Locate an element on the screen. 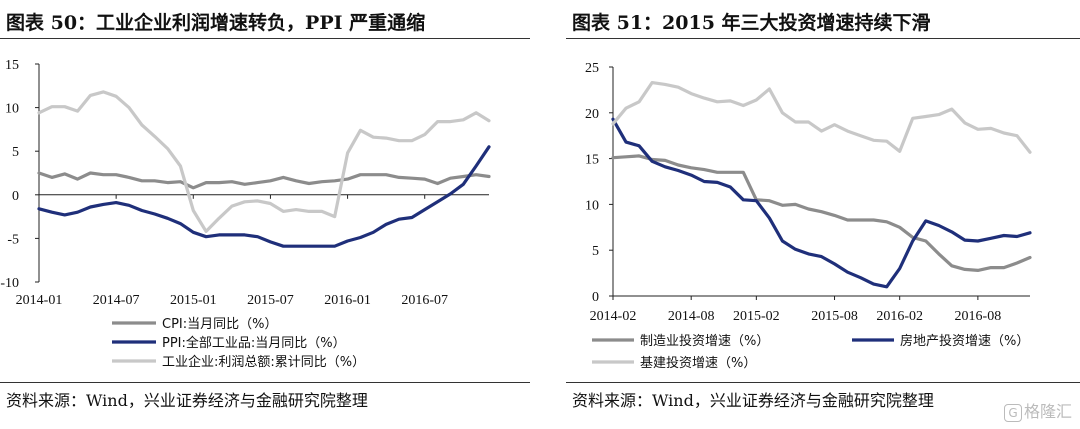 The width and height of the screenshot is (1080, 429). source-note-left: 资料来源：Wind，兴业证券经济与金融研究院整理 is located at coordinates (187, 400).